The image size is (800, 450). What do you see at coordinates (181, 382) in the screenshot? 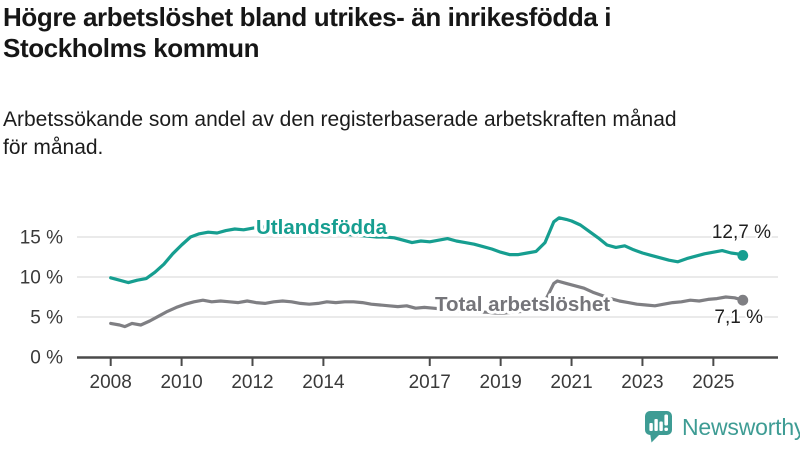
I see `x-tick-label: 2010` at bounding box center [181, 382].